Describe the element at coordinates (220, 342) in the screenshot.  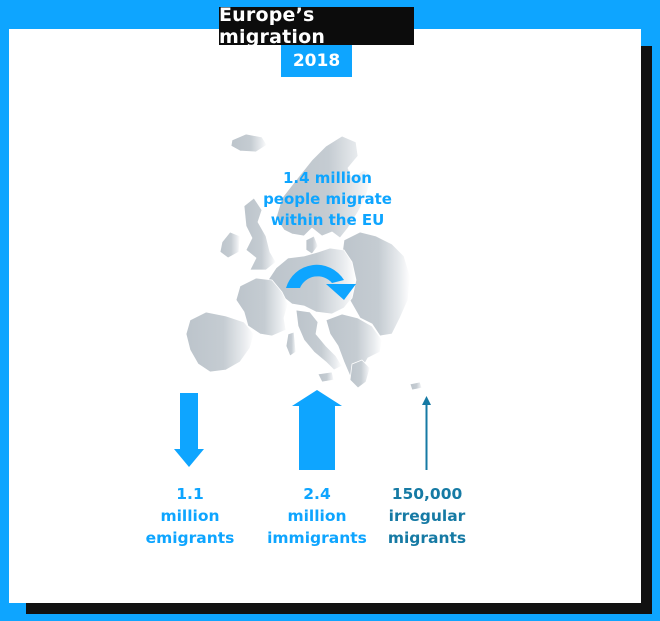
I see `iberia-shape` at that location.